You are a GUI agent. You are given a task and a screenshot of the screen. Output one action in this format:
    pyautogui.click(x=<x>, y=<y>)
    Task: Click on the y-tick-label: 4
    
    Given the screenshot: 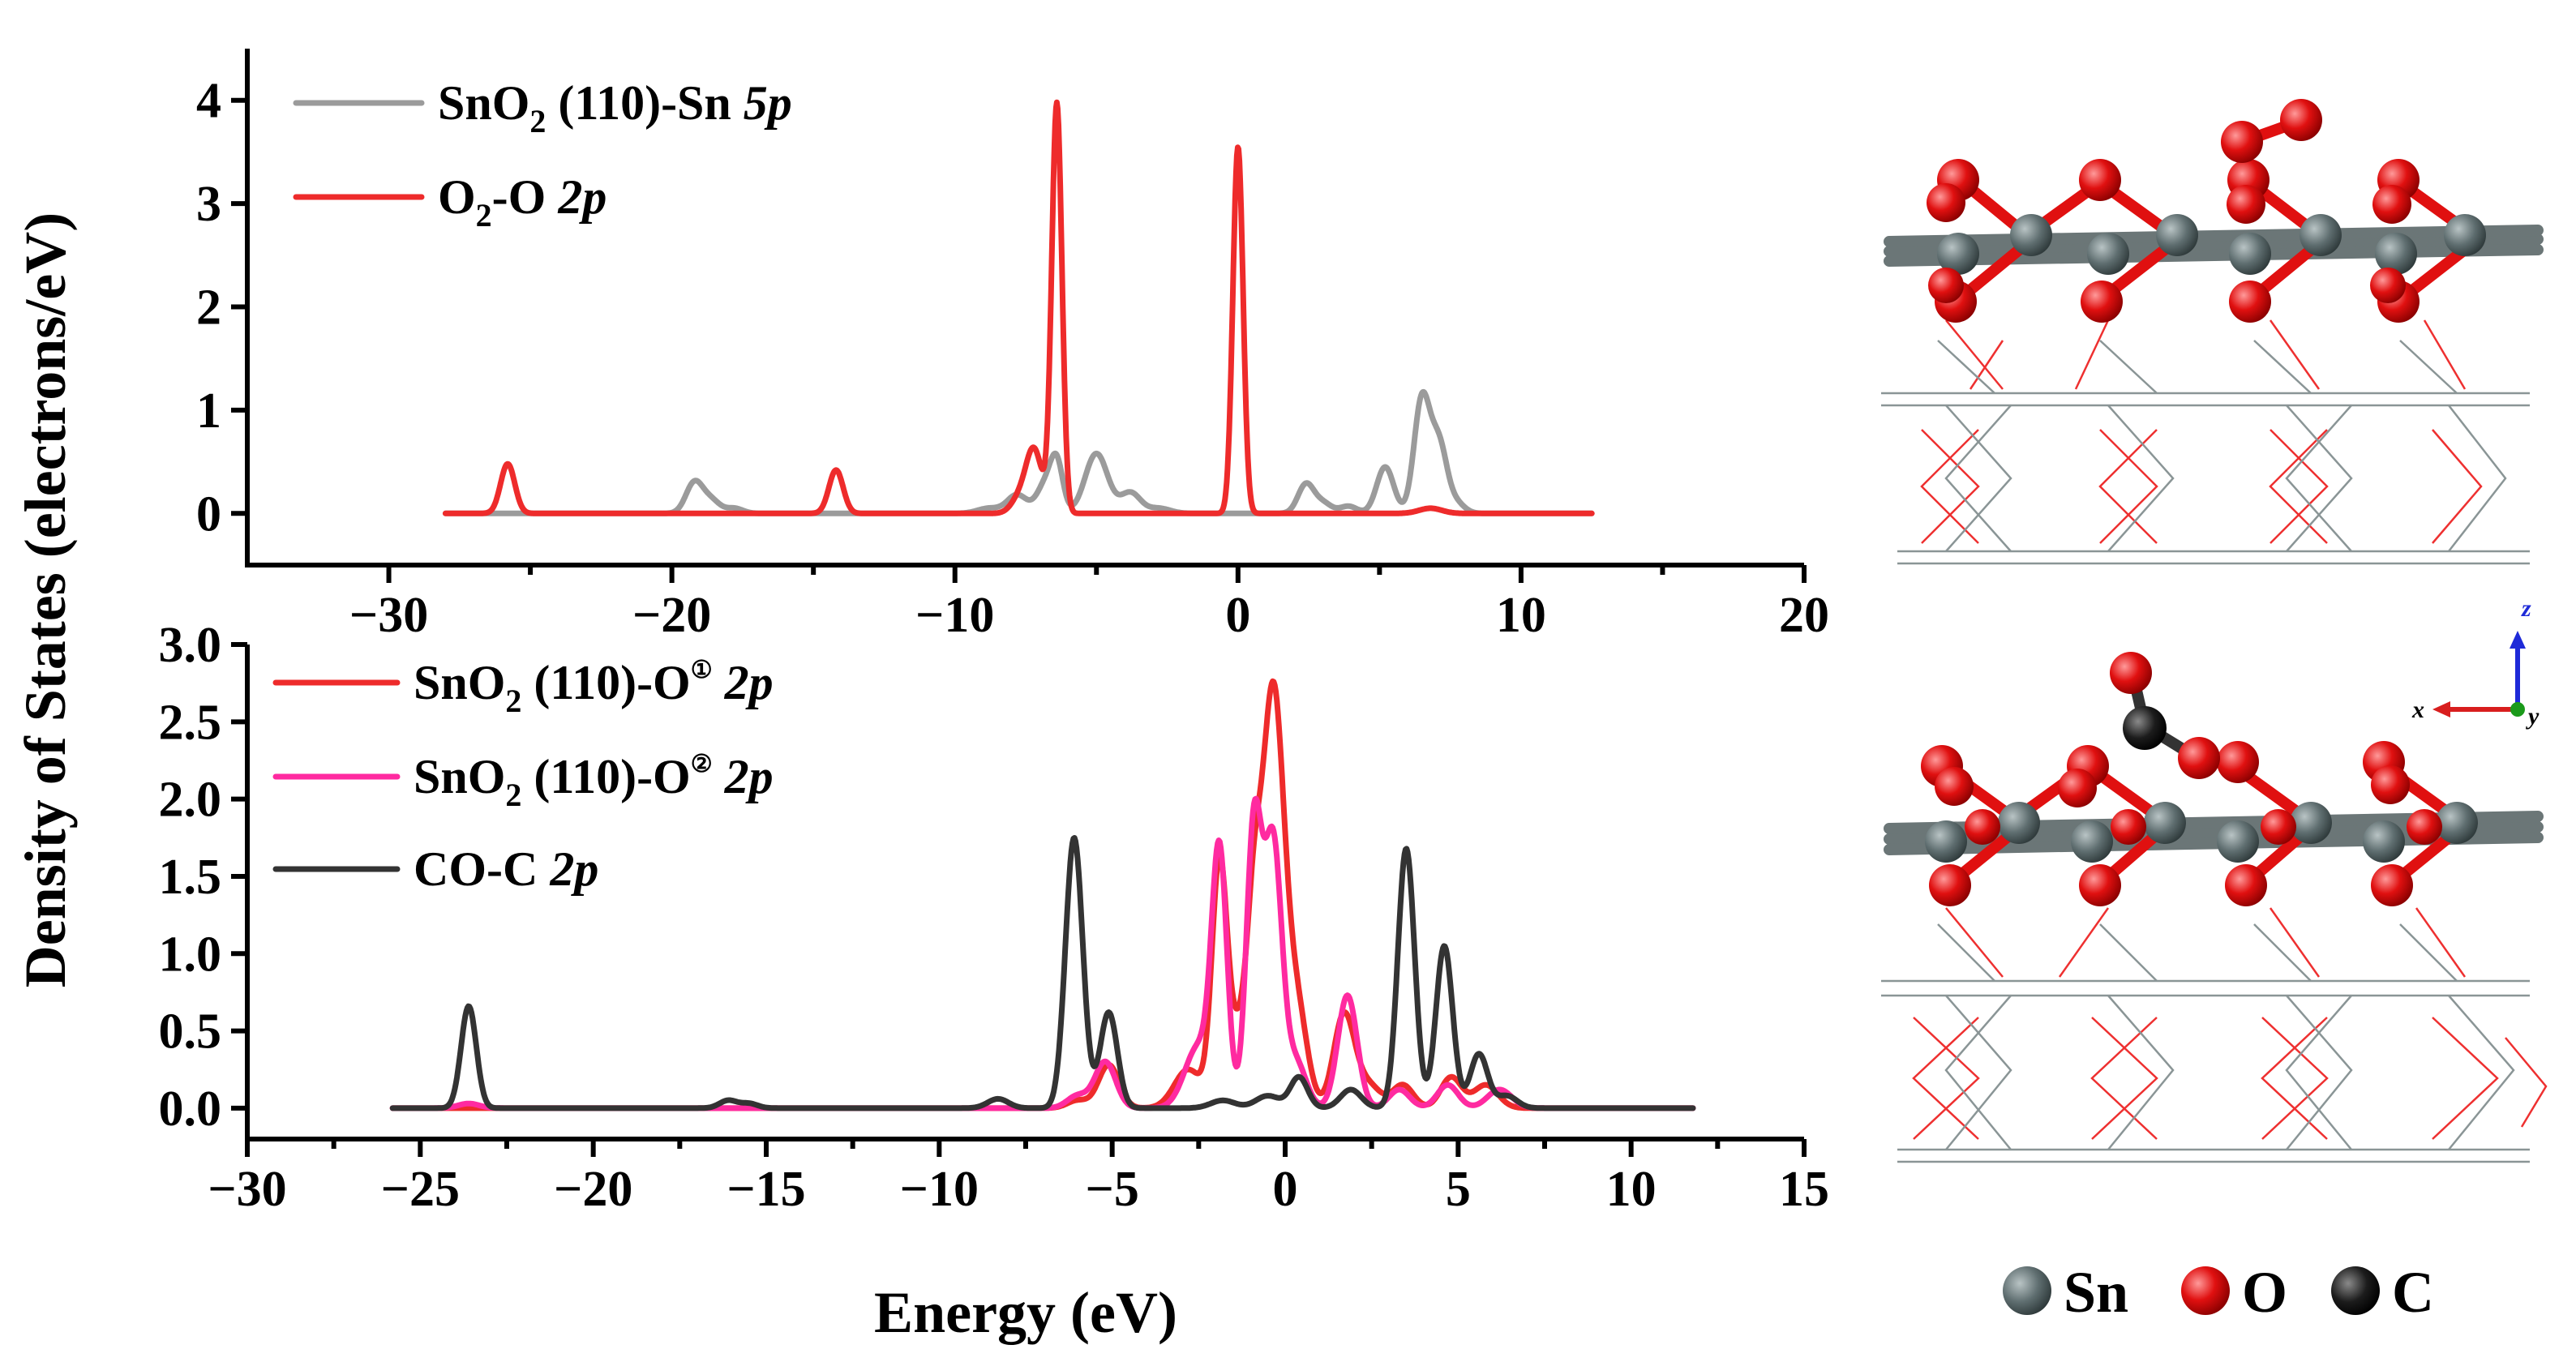 What is the action you would take?
    pyautogui.click(x=208, y=101)
    